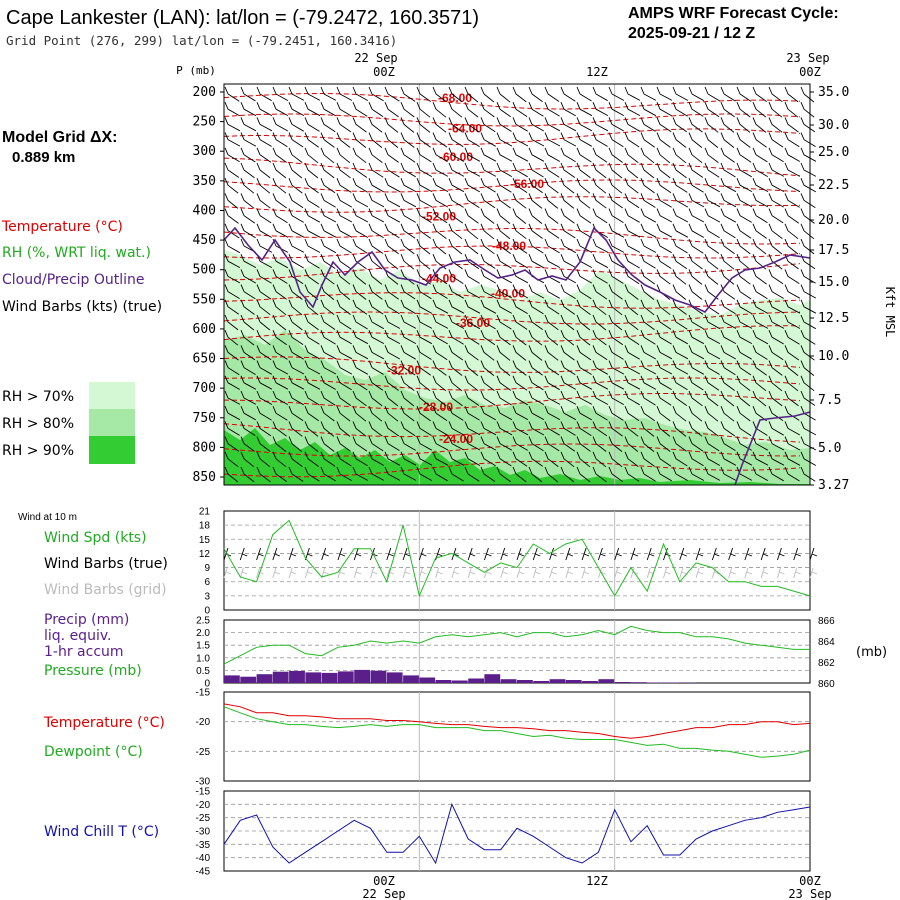  I want to click on windchill-panel: -15 -20 -25 -30 -35 -40 -45, so click(503, 832).